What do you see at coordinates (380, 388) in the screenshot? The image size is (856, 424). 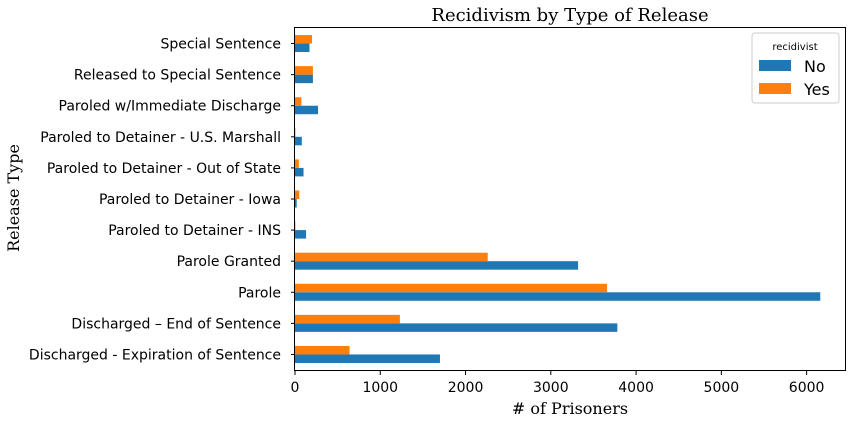 I see `x-tick-label-1: 1000` at bounding box center [380, 388].